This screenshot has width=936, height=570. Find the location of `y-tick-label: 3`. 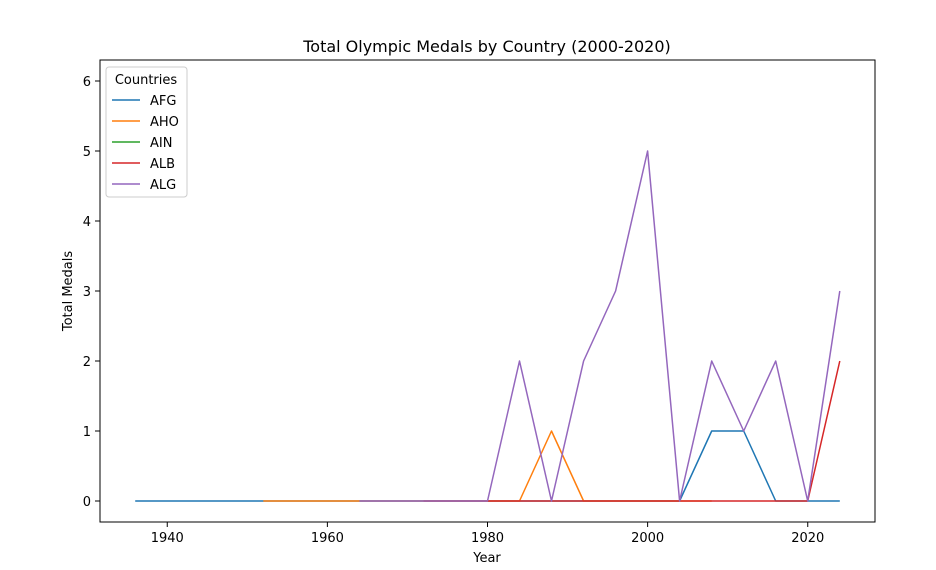

y-tick-label: 3 is located at coordinates (87, 292).